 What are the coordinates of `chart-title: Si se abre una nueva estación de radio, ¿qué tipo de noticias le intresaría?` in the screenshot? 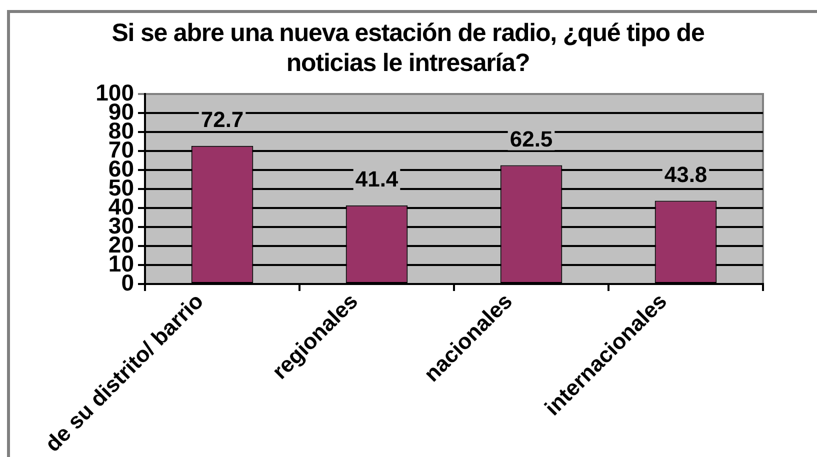 It's located at (408, 48).